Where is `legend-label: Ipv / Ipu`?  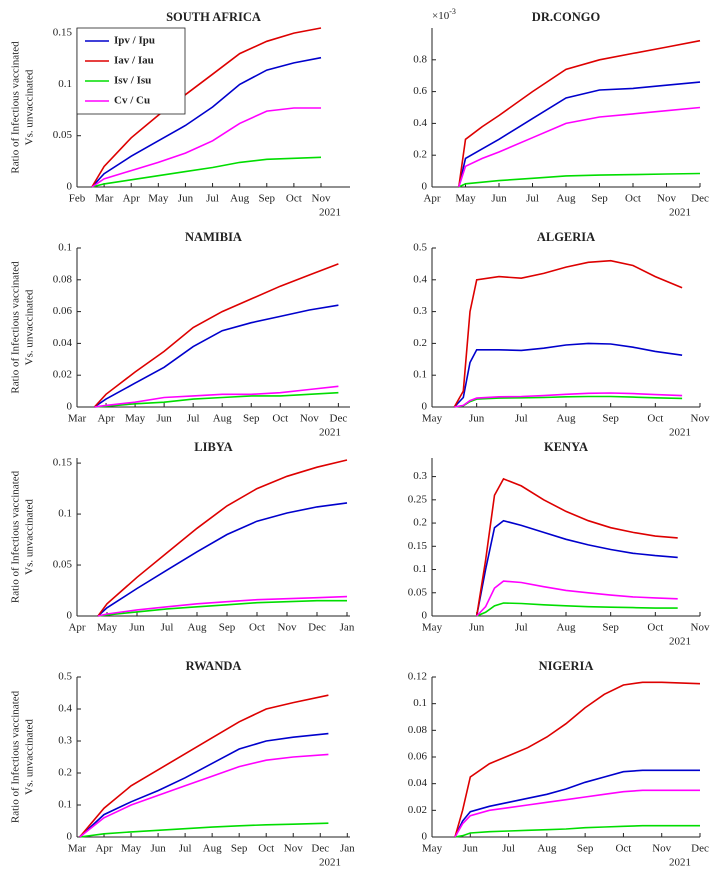 legend-label: Ipv / Ipu is located at coordinates (134, 41).